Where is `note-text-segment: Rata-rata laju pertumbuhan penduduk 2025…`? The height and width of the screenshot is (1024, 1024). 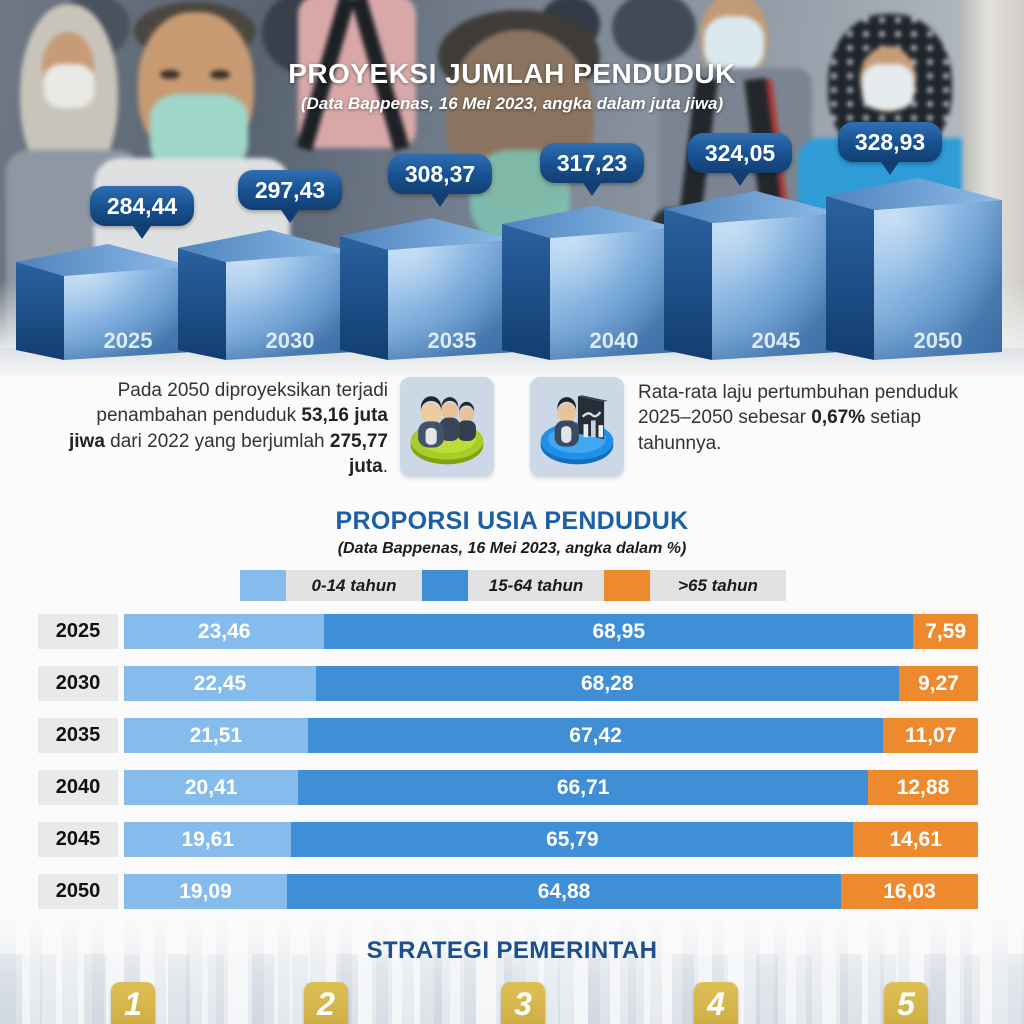 note-text-segment: Rata-rata laju pertumbuhan penduduk 2025… is located at coordinates (798, 405).